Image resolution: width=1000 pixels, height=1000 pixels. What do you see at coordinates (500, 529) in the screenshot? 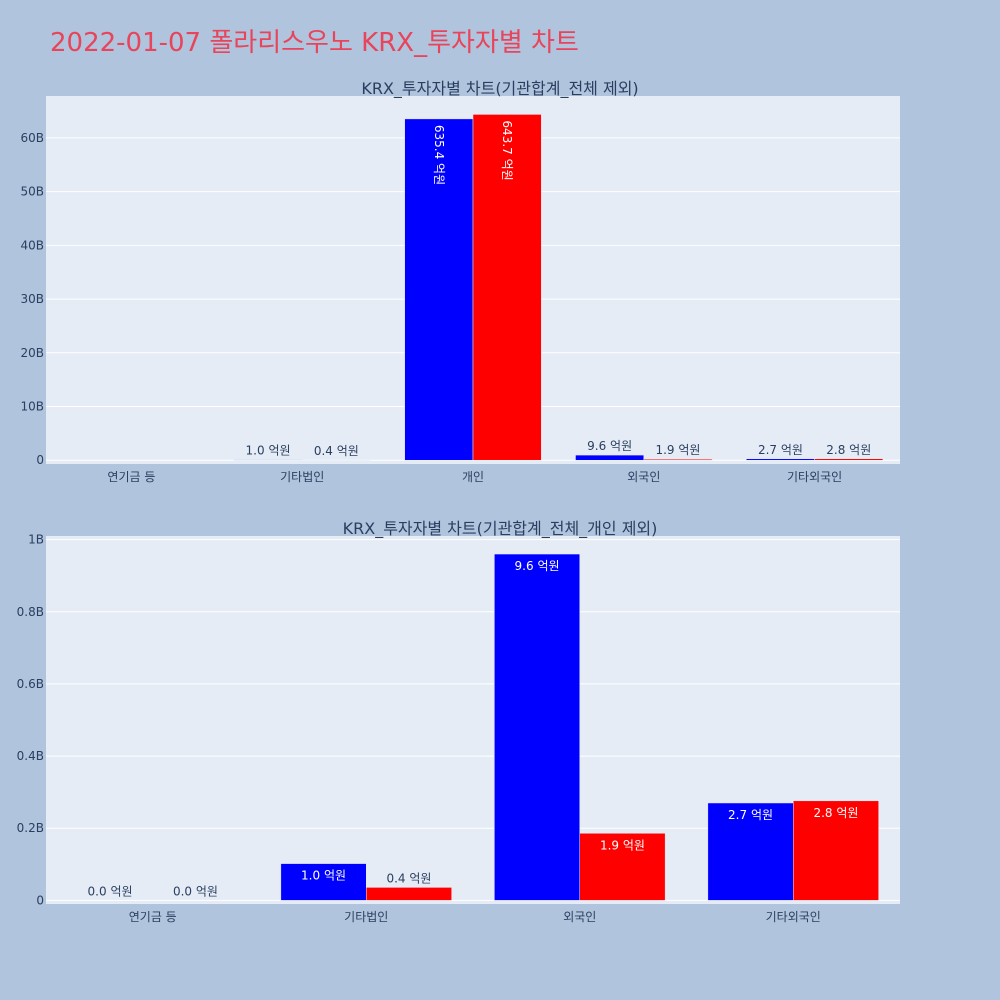
I see `chart-title: KRX_투자자별 차트(기관합계_전체_개인 제외)` at bounding box center [500, 529].